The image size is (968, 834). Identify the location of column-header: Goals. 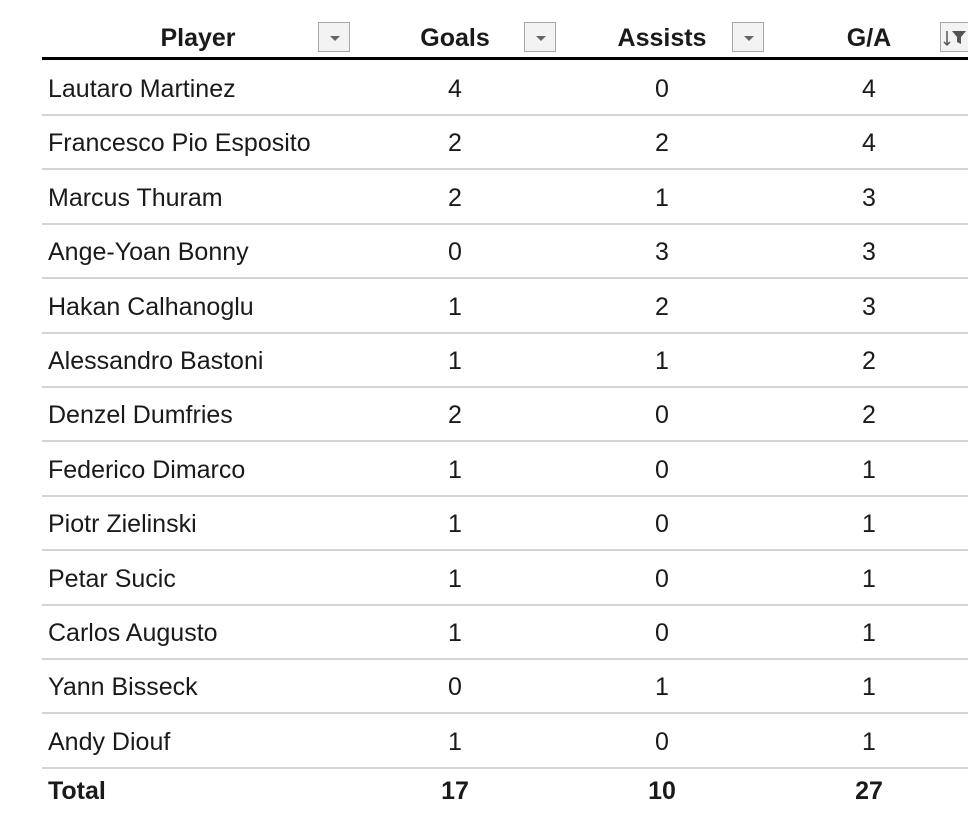
(455, 38).